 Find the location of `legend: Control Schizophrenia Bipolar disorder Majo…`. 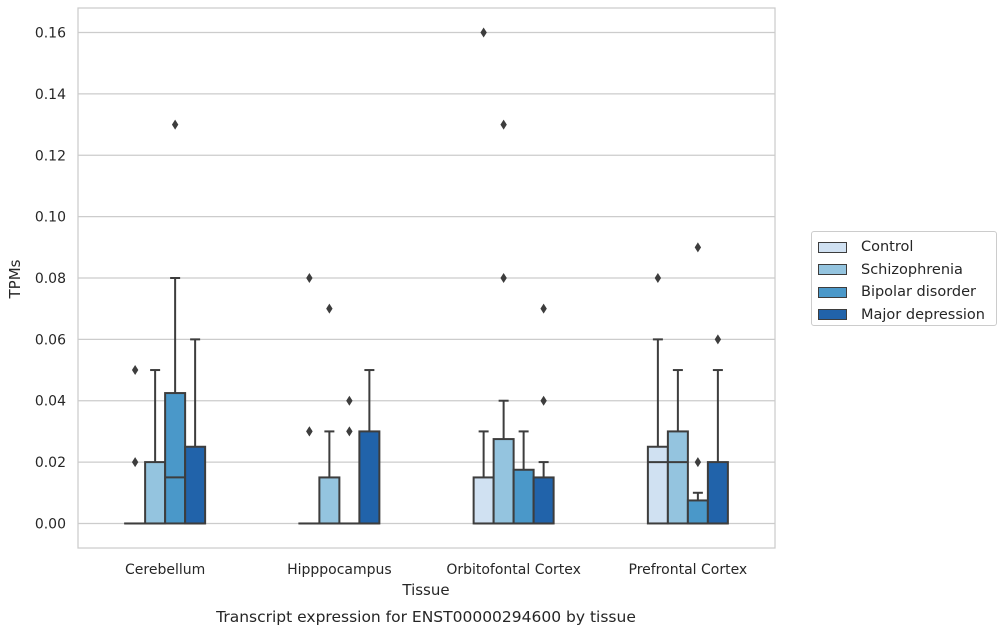

legend: Control Schizophrenia Bipolar disorder Majo… is located at coordinates (904, 278).